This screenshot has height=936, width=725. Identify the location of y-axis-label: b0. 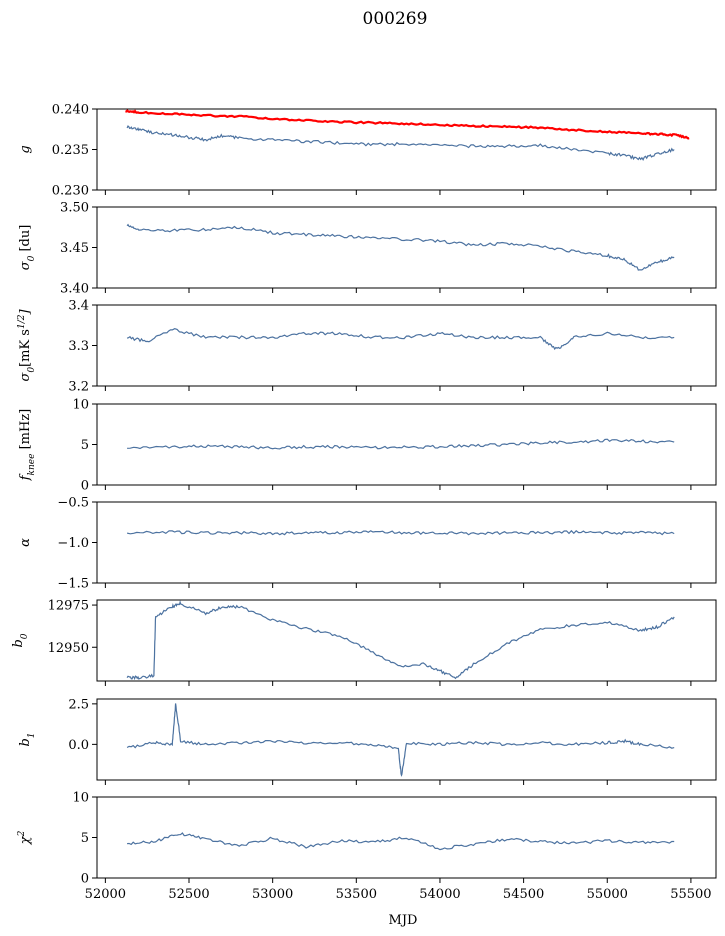
(20, 640).